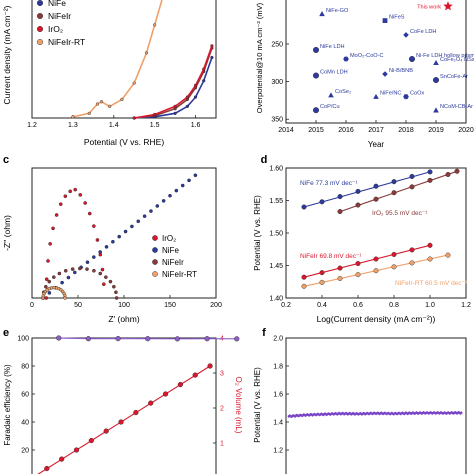  What do you see at coordinates (375, 414) in the screenshot?
I see `stability-trace` at bounding box center [375, 414].